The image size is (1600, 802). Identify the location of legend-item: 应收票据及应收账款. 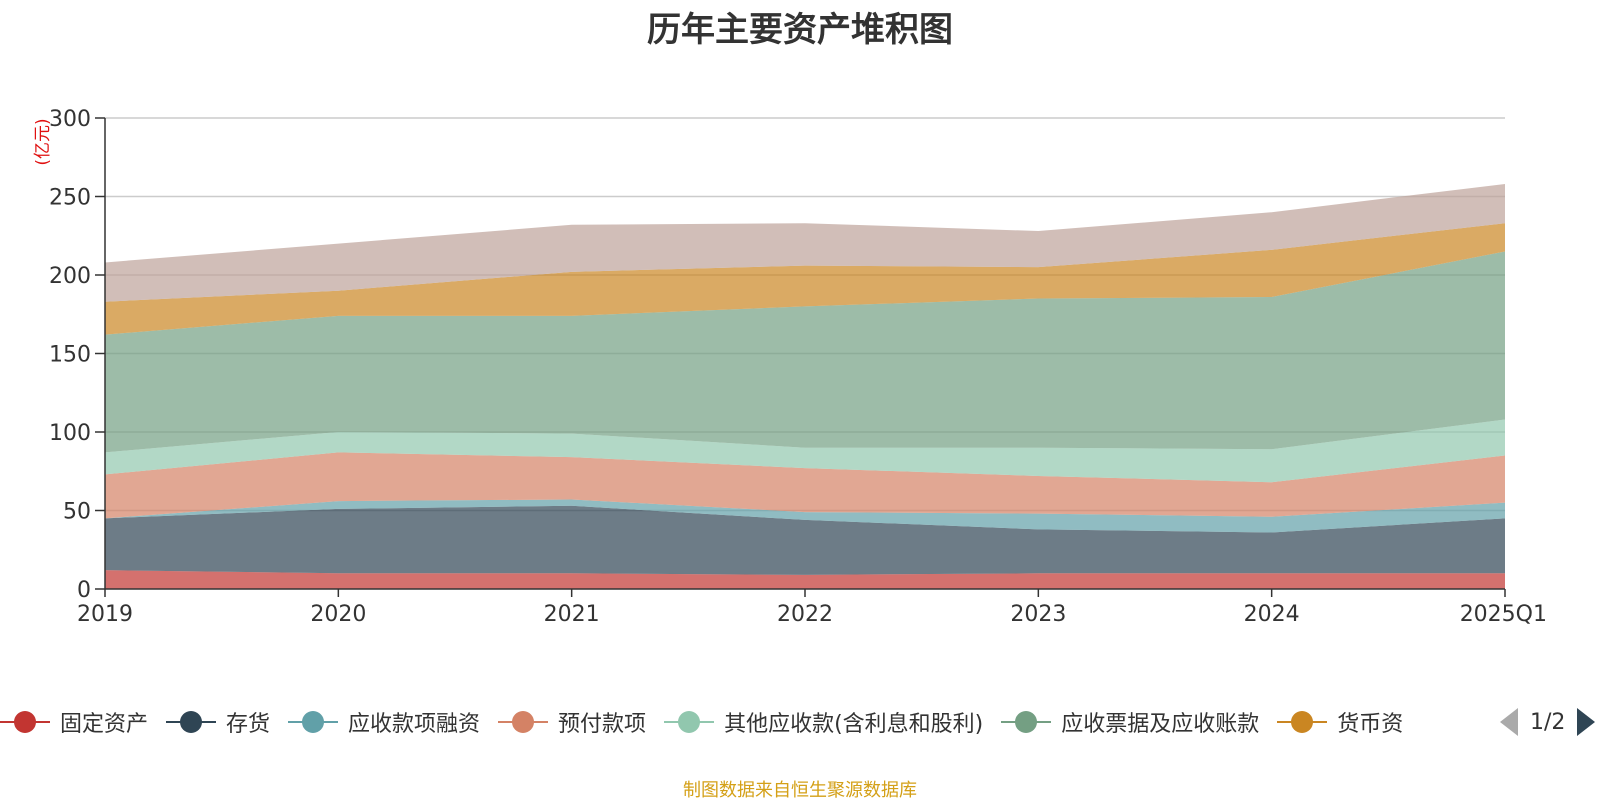
(1130, 722).